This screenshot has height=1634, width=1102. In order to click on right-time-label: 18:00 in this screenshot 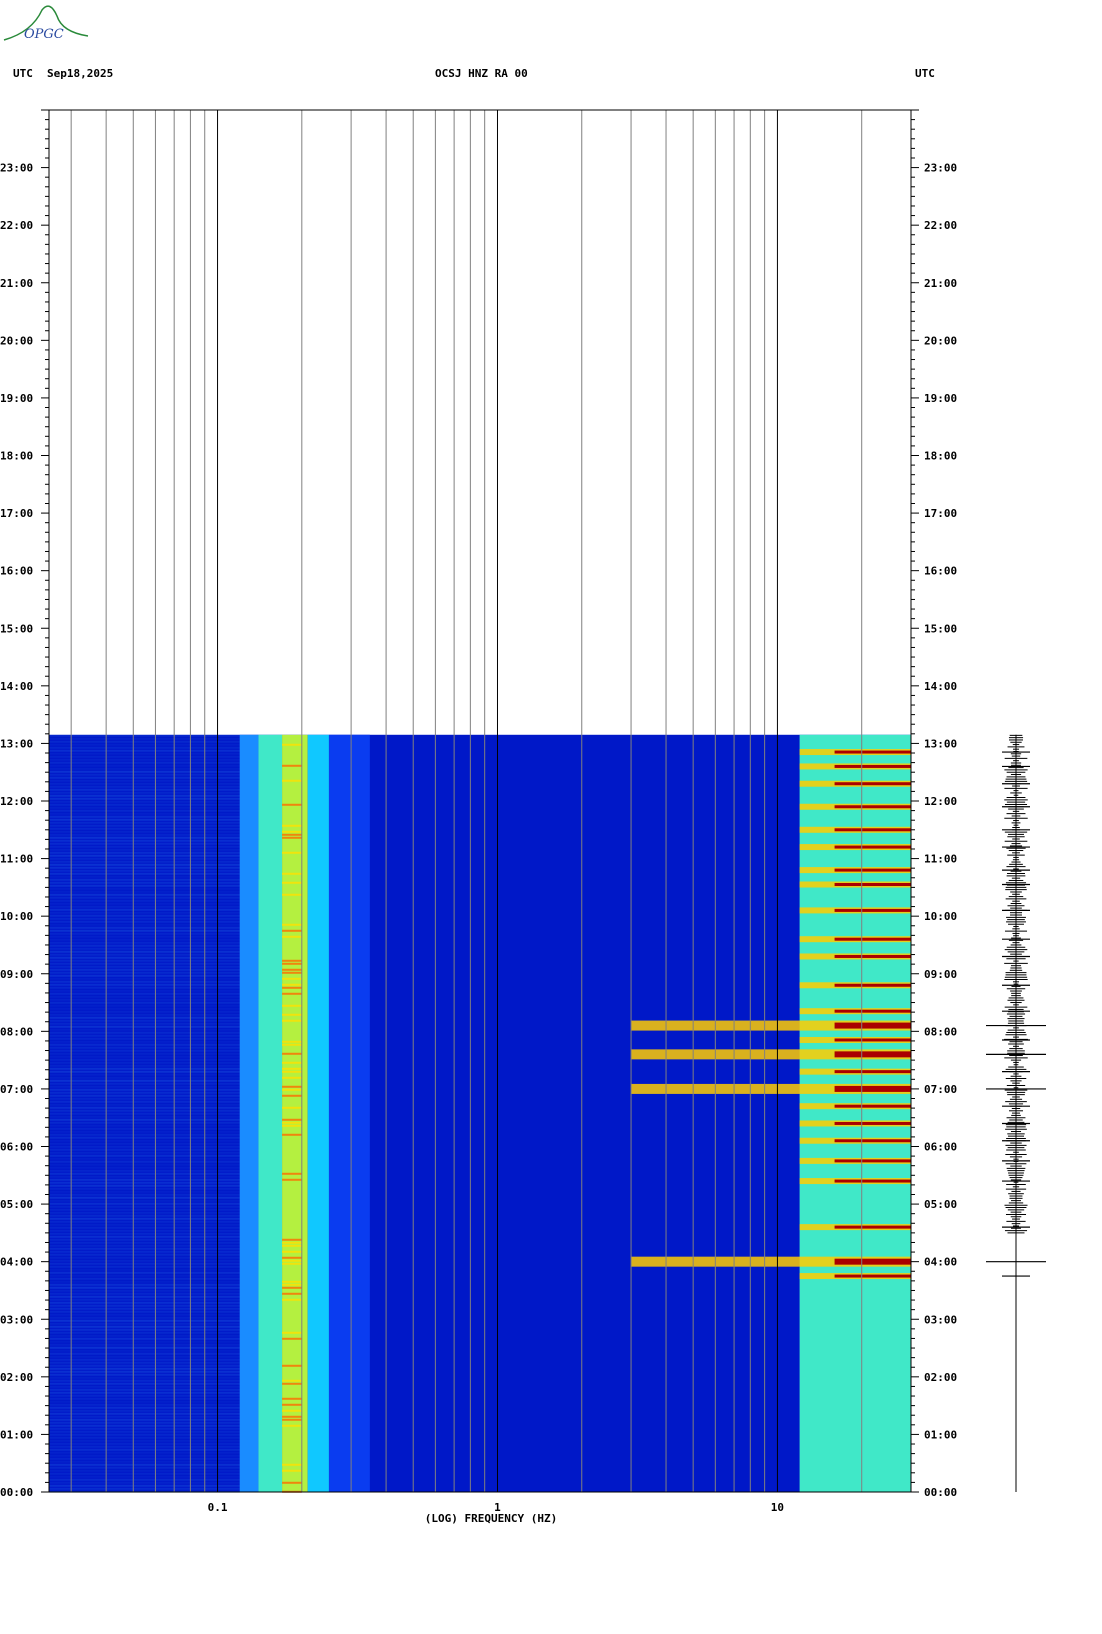, I will do `click(940, 456)`.